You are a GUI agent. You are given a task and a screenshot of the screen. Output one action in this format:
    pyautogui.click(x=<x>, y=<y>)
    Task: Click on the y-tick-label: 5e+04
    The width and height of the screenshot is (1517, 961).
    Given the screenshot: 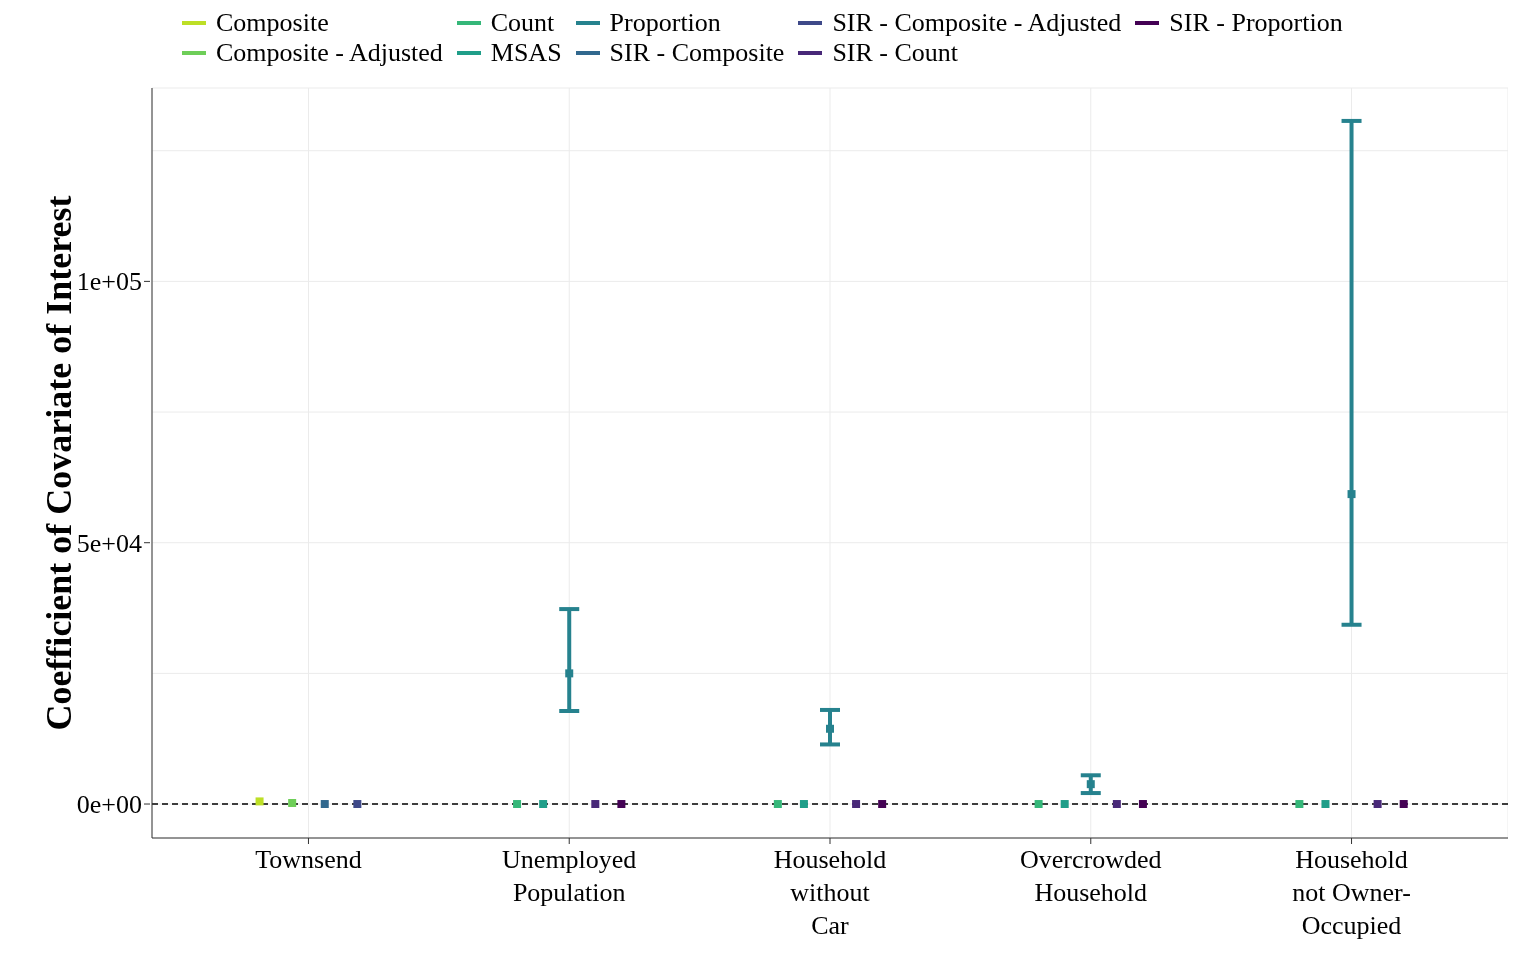 What is the action you would take?
    pyautogui.click(x=109, y=543)
    